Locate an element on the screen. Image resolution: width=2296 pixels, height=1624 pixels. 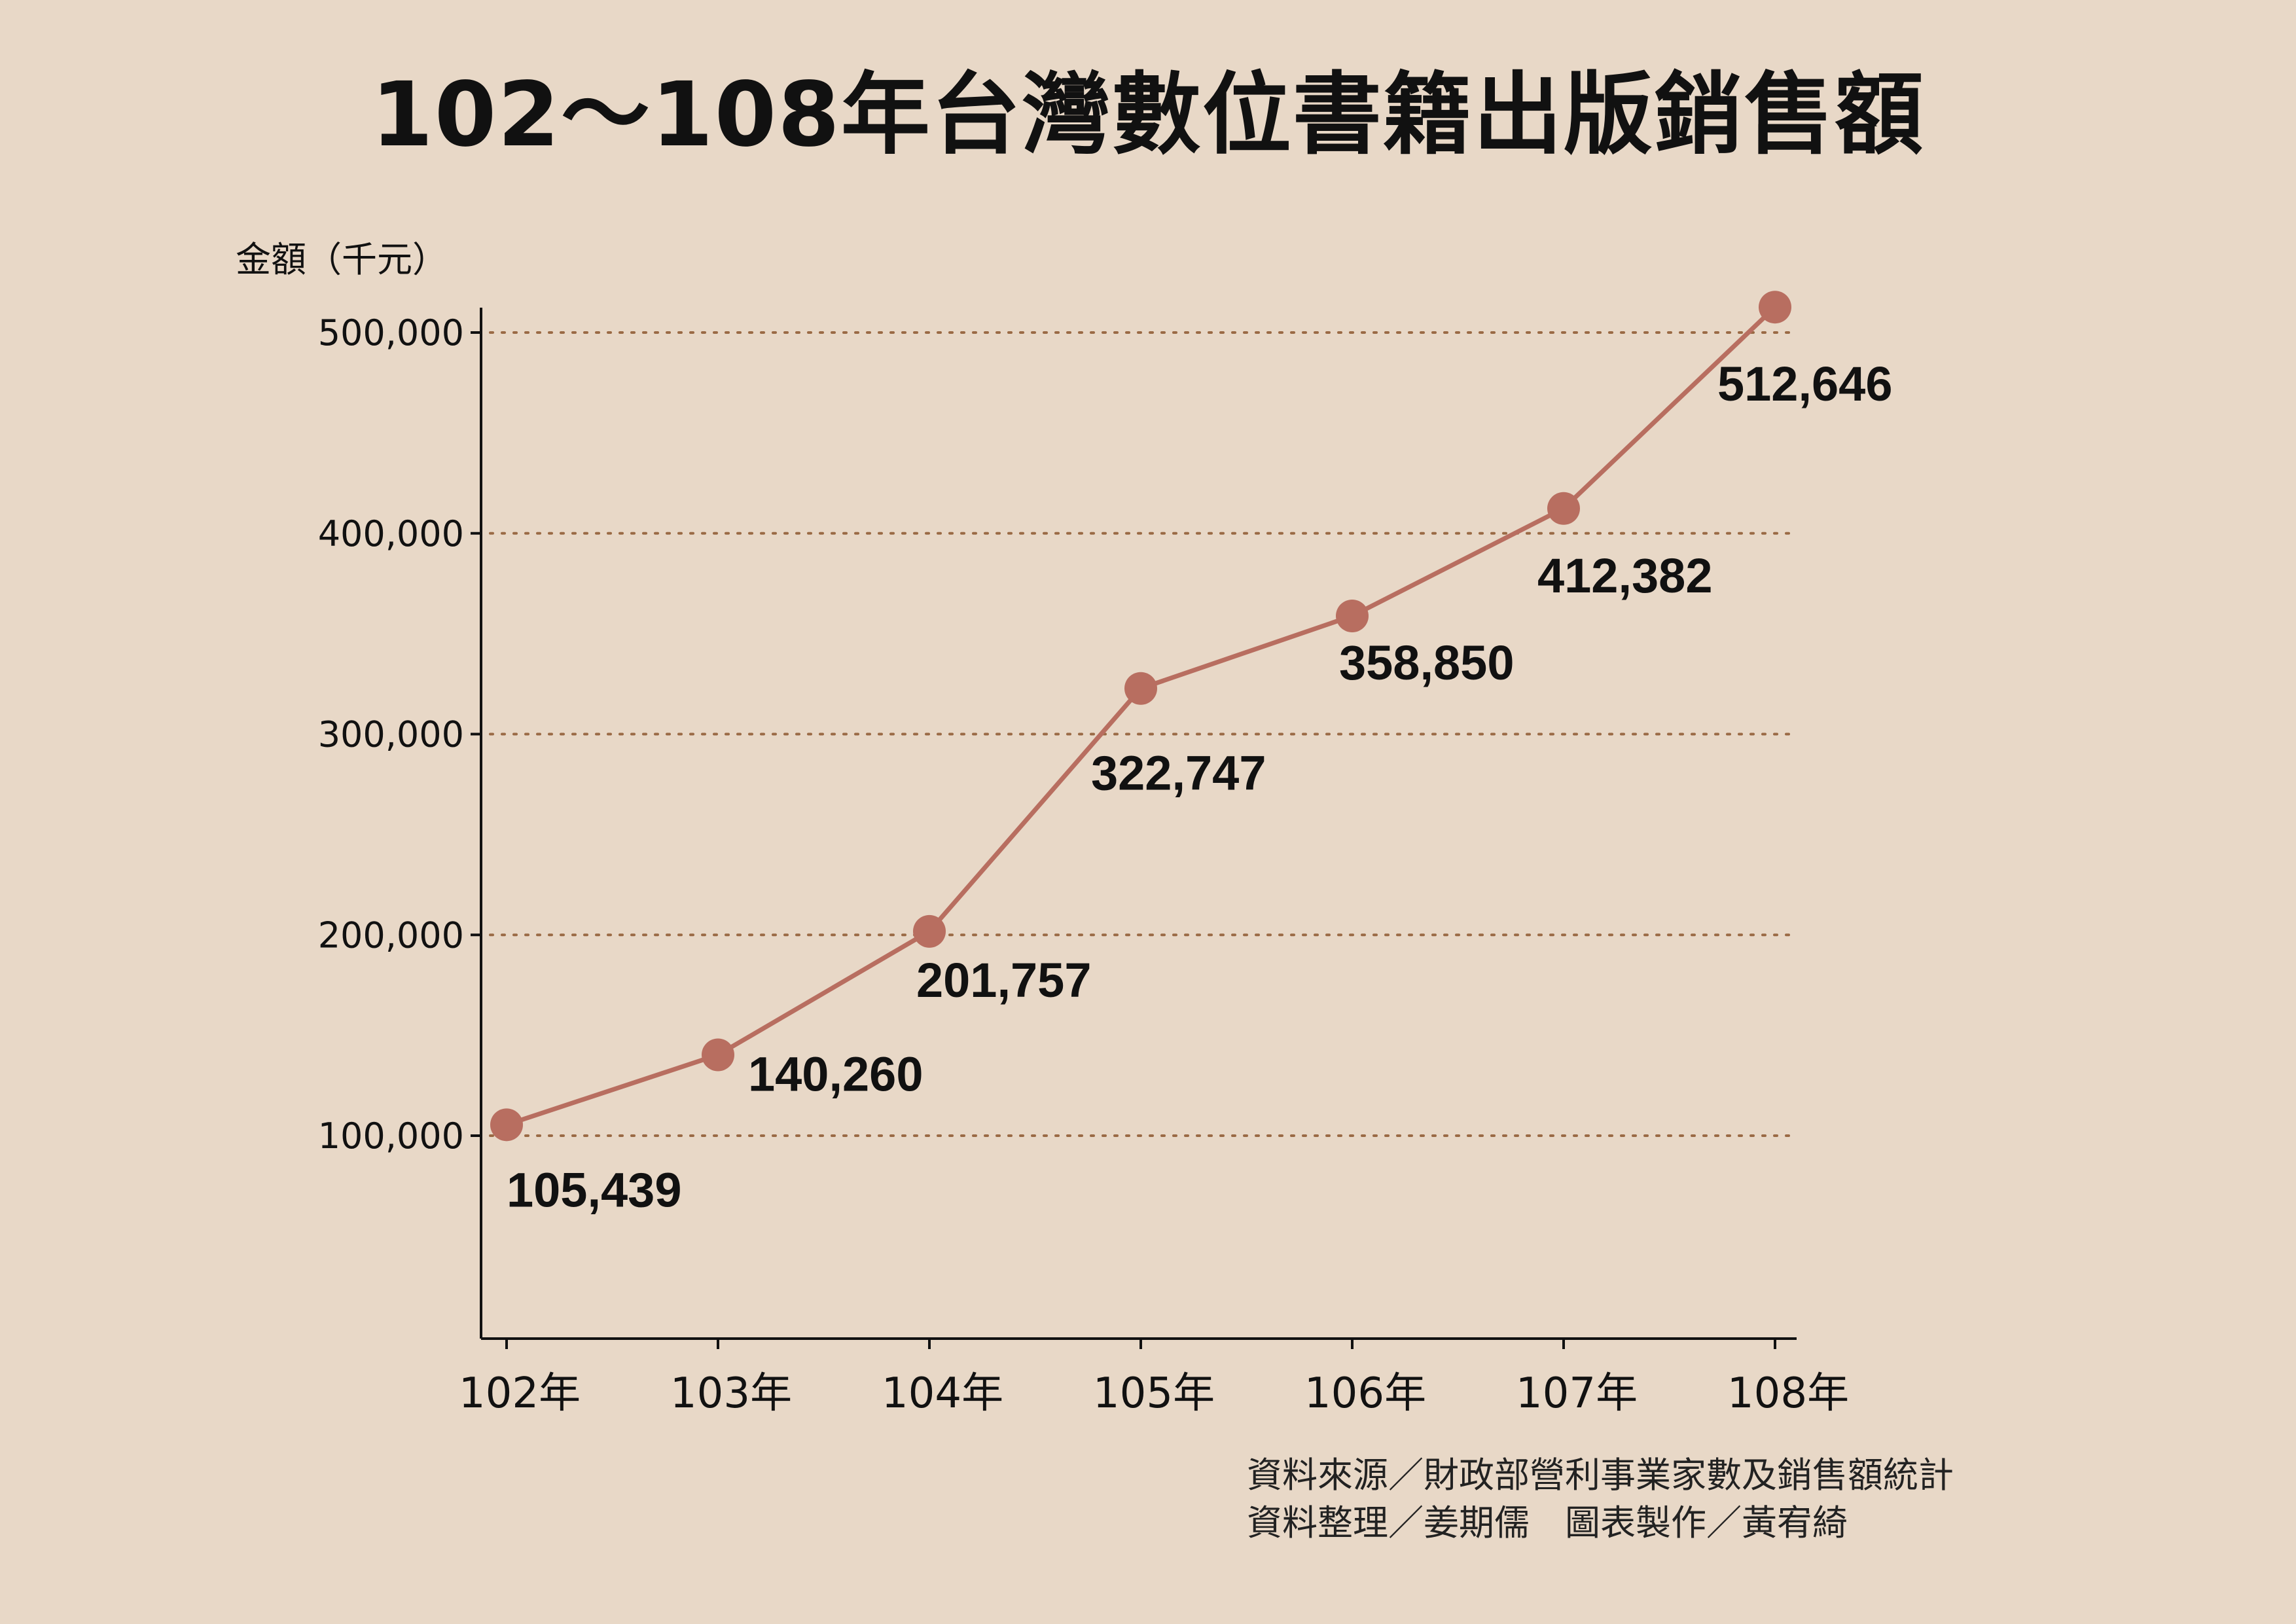
chart-title: 102～108年台灣數位書籍出版銷售額 is located at coordinates (1148, 115).